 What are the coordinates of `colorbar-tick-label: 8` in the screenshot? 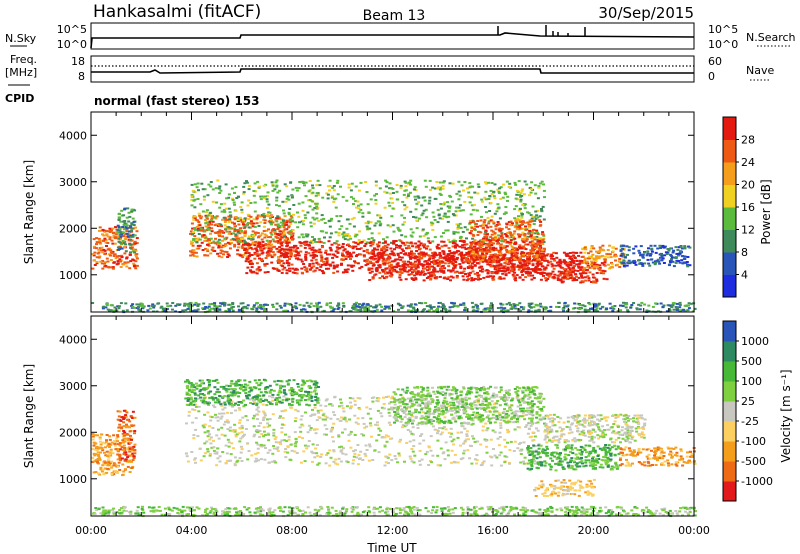 It's located at (744, 252).